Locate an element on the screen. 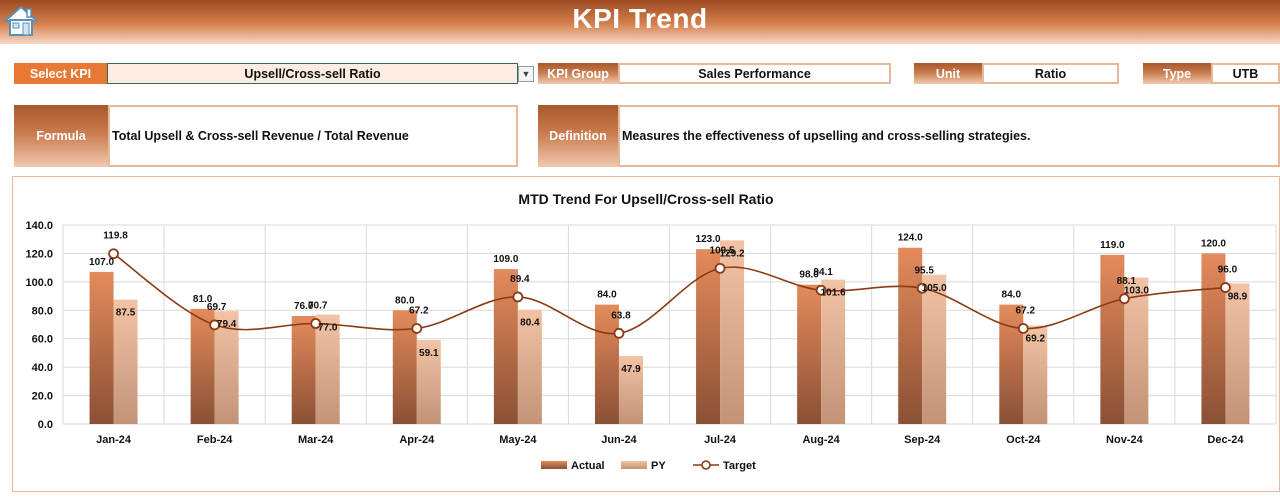 The height and width of the screenshot is (504, 1280). x-tick-label: Jul-24 is located at coordinates (720, 440).